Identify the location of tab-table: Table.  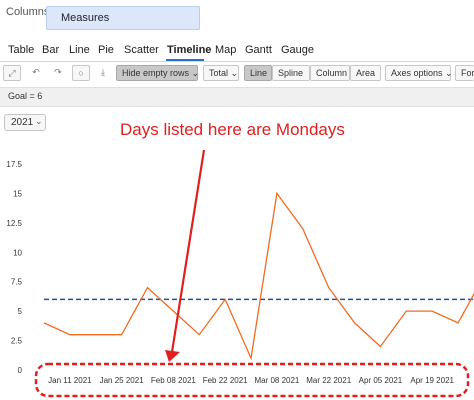
(21, 50).